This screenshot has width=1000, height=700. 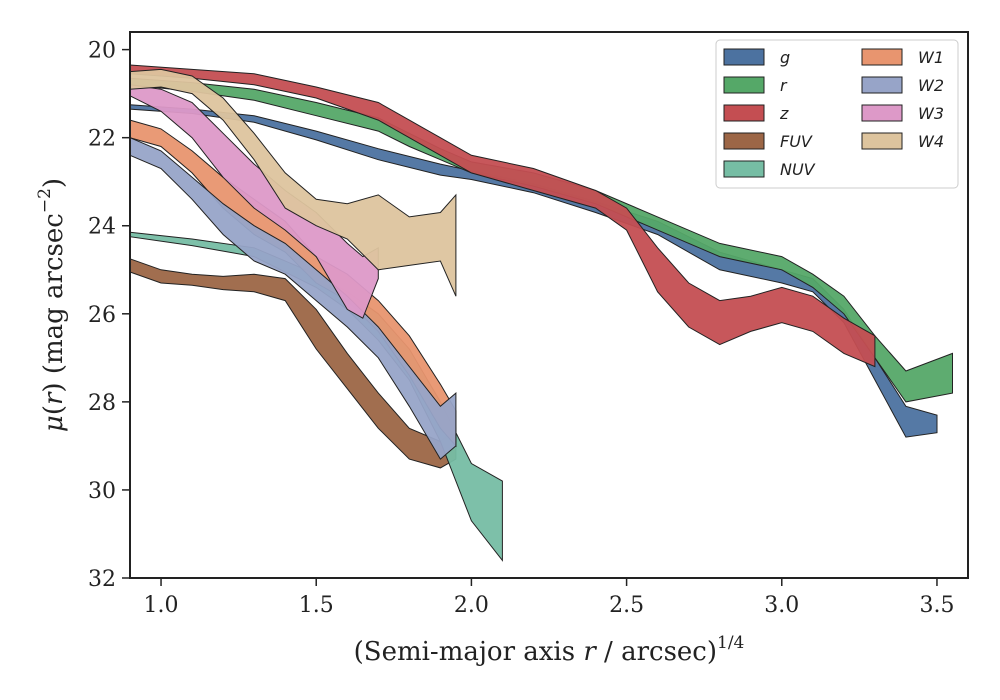 I want to click on legend: grz FUV NUV W1 W2 W3 W4, so click(x=837, y=114).